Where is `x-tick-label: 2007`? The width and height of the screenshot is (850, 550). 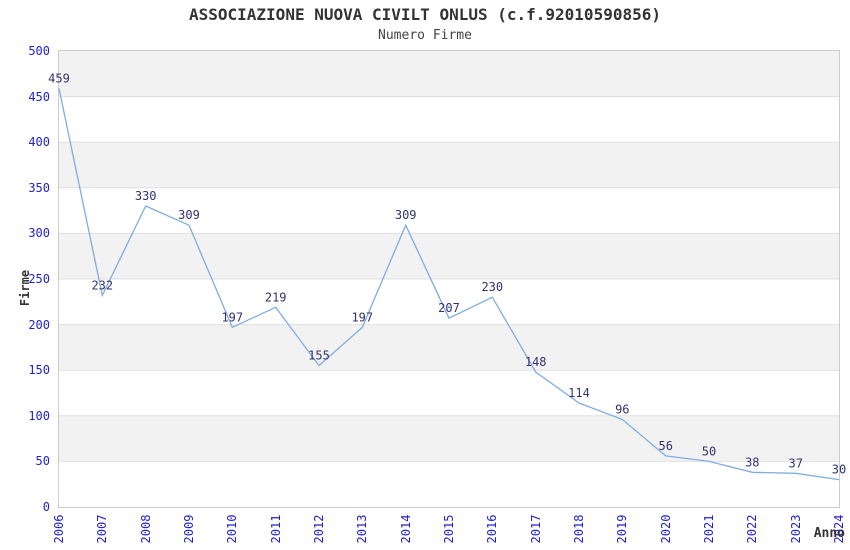 x-tick-label: 2007 is located at coordinates (102, 529).